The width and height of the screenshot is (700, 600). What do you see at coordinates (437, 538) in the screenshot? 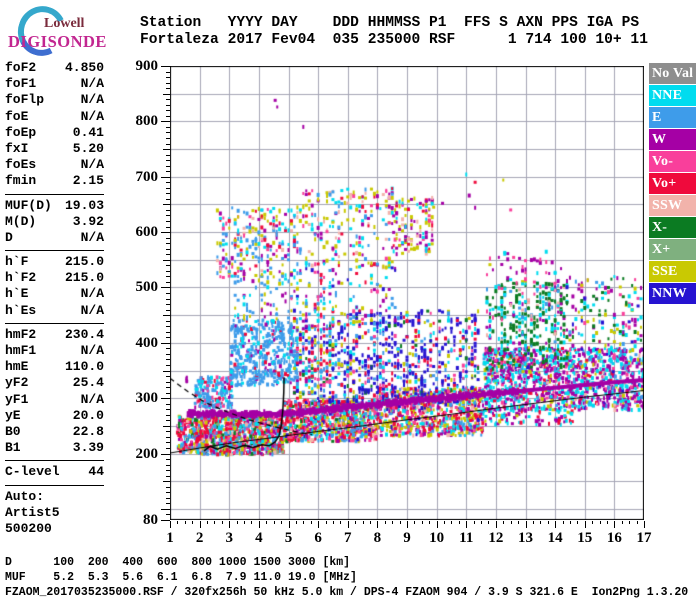
I see `x-axis-label: 10` at bounding box center [437, 538].